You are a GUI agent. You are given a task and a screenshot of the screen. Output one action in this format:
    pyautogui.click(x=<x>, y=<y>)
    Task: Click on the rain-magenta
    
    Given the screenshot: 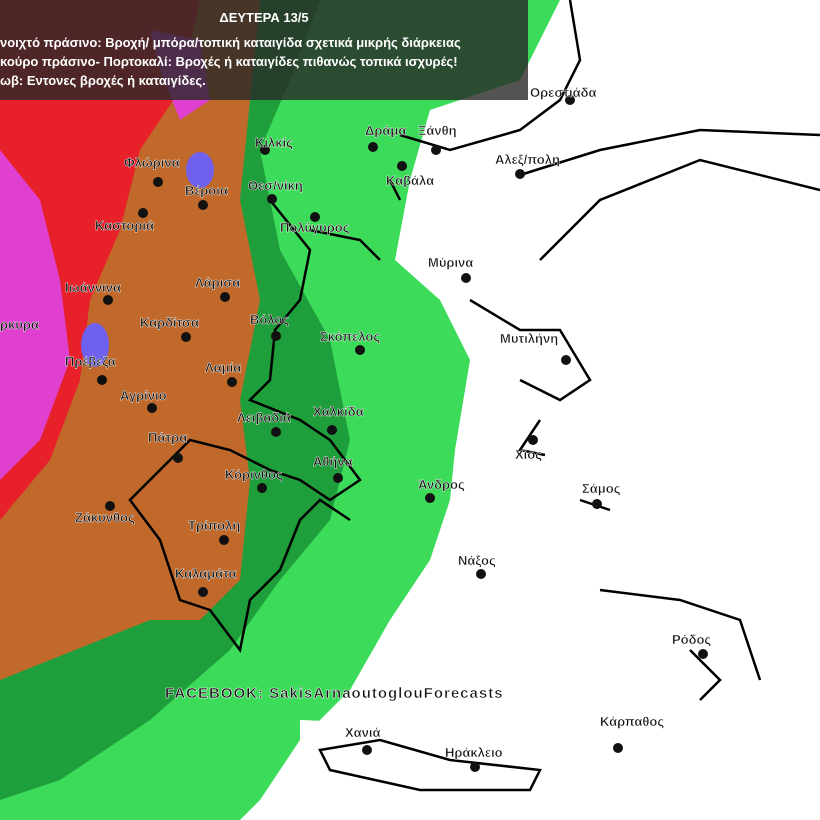 What is the action you would take?
    pyautogui.click(x=35, y=315)
    